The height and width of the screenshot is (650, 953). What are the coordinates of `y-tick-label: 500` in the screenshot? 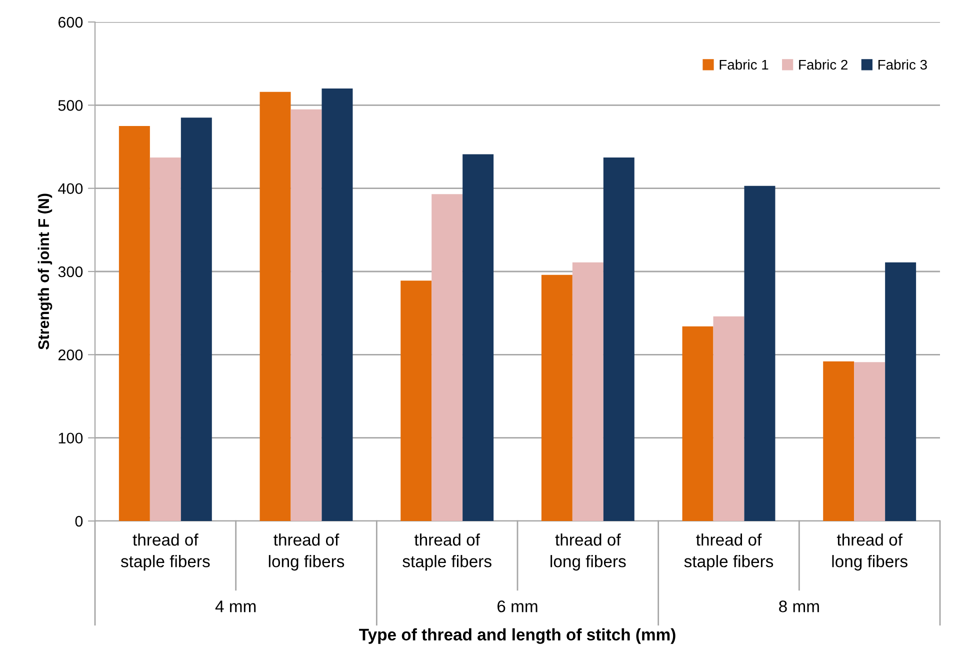 It's located at (70, 105).